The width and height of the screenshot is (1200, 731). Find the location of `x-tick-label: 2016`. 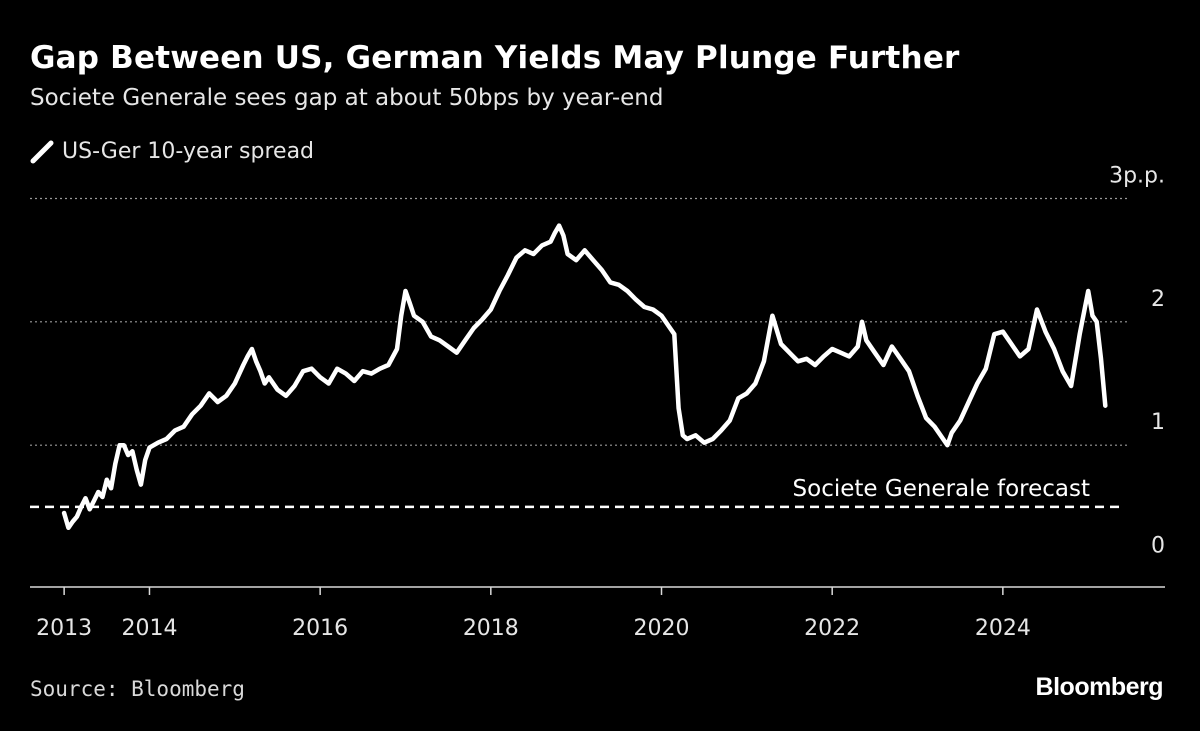

x-tick-label: 2016 is located at coordinates (320, 628).